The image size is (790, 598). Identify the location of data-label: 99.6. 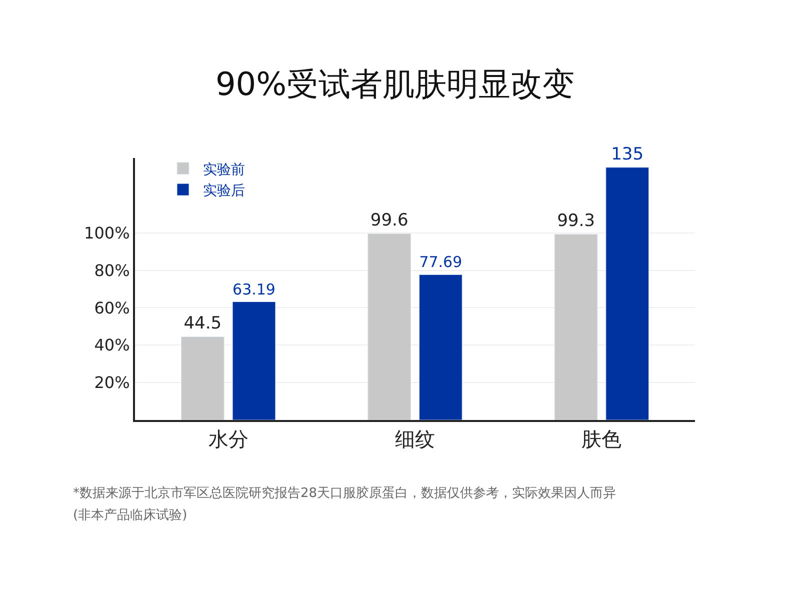
(389, 220).